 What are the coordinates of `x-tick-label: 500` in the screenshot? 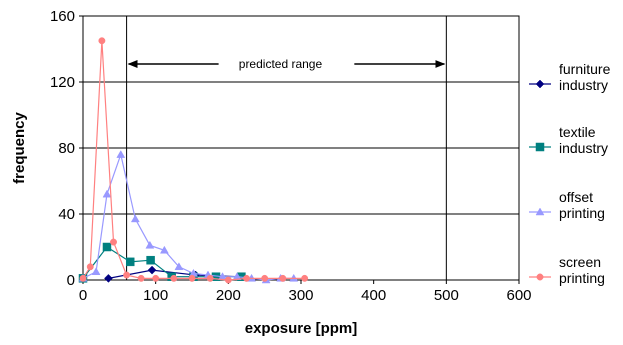 It's located at (446, 295).